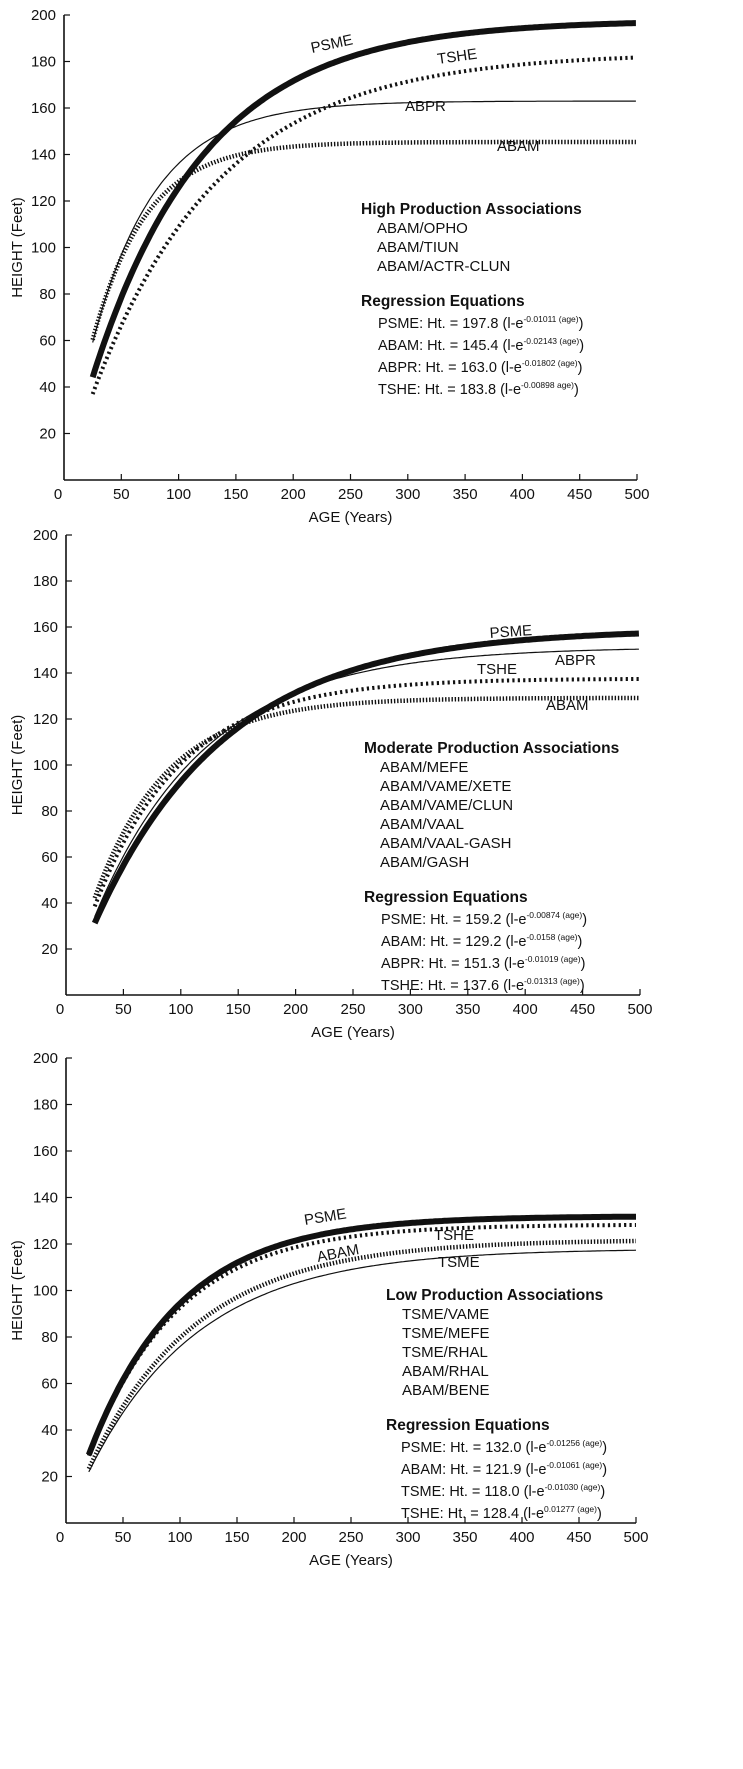 The image size is (743, 1769). I want to click on regression-equation: ABAM: Ht. = 145.4 (l-e-0.02143 (age)), so click(481, 345).